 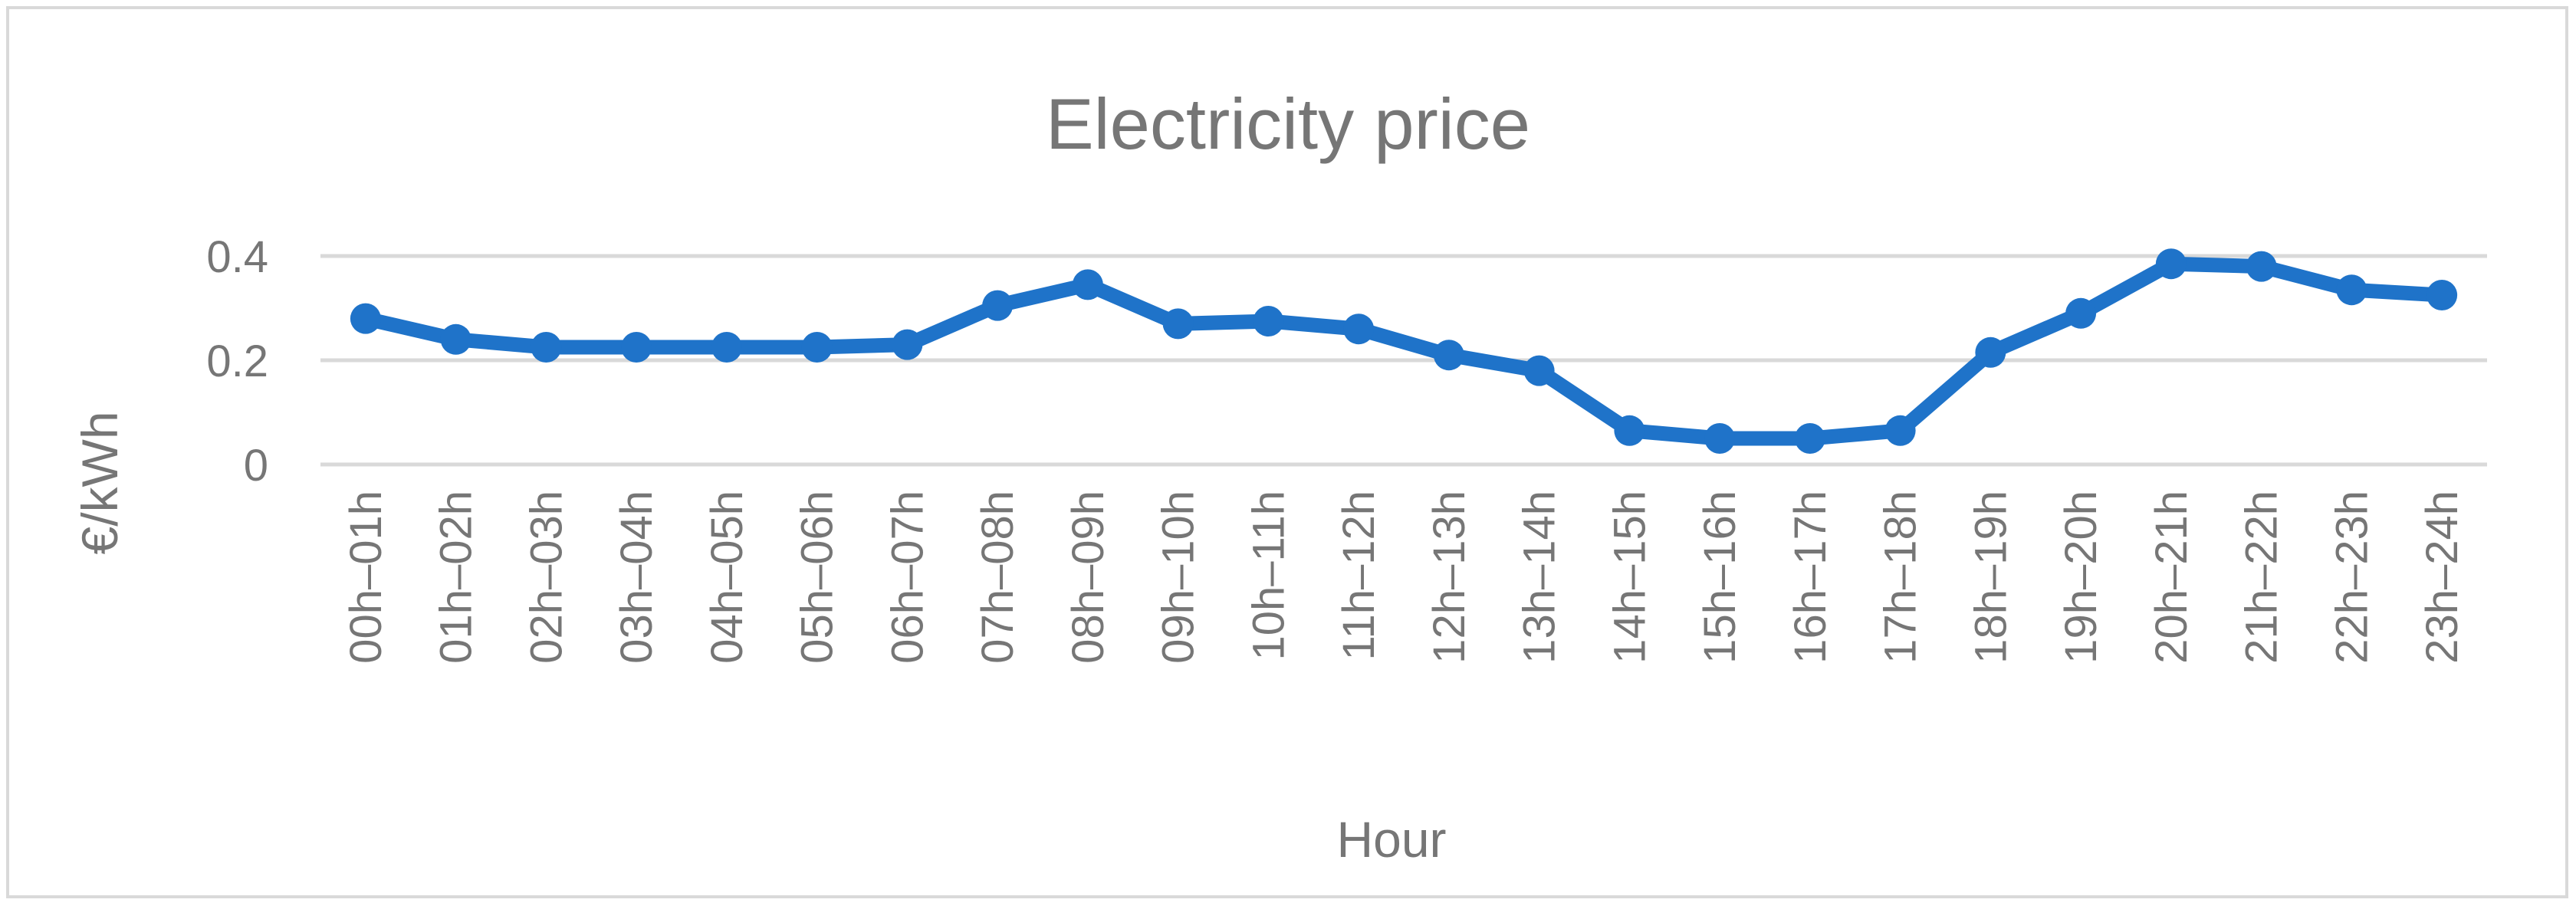 I want to click on x-tick-label: 06h–07h, so click(x=907, y=577).